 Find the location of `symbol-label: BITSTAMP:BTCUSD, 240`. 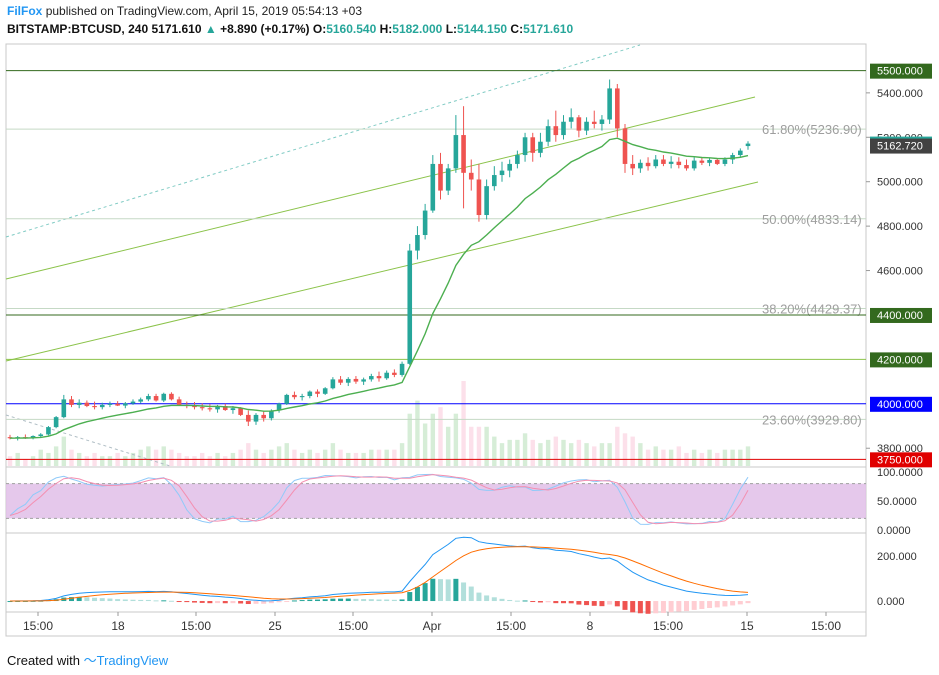

symbol-label: BITSTAMP:BTCUSD, 240 is located at coordinates (78, 29).